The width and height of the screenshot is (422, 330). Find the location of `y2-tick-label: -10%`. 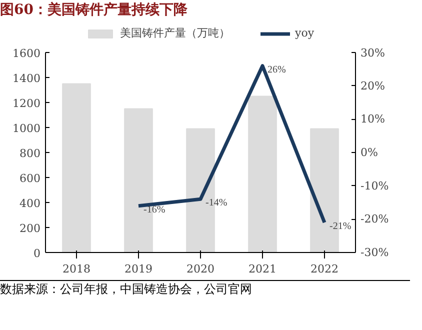

y2-tick-label: -10% is located at coordinates (374, 185).